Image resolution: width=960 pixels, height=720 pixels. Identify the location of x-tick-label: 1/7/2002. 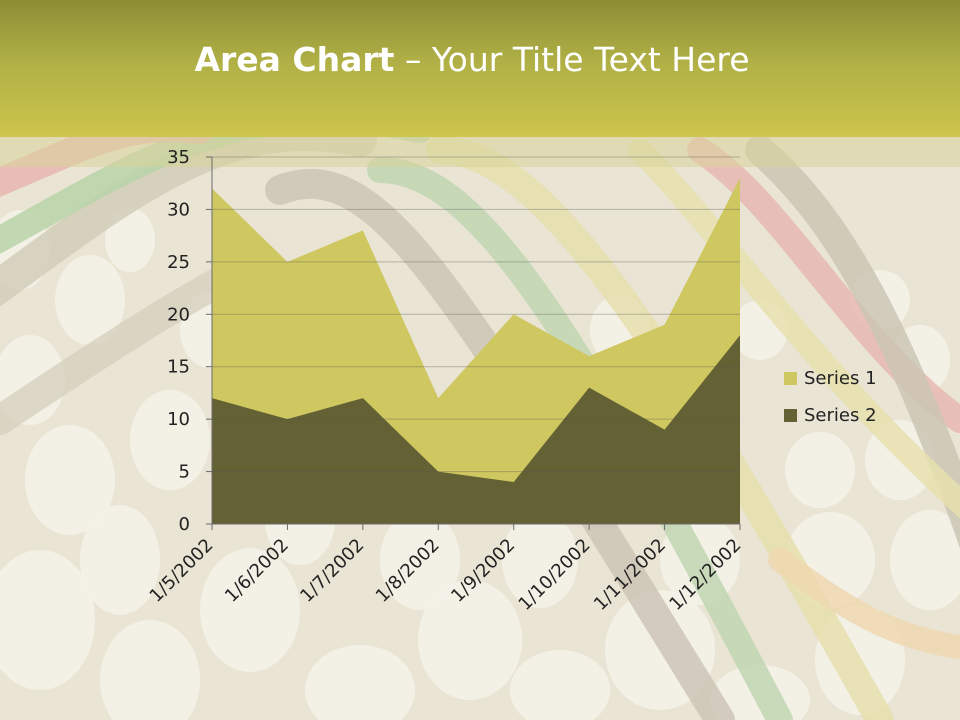
(332, 571).